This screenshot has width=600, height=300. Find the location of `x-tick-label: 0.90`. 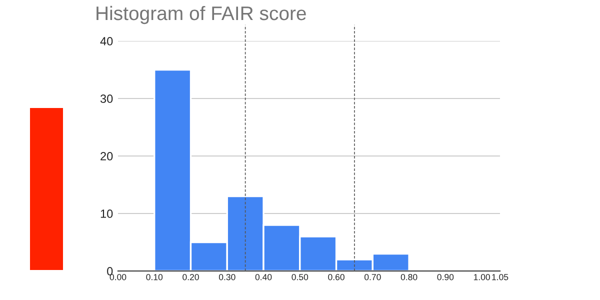

x-tick-label: 0.90 is located at coordinates (445, 277).